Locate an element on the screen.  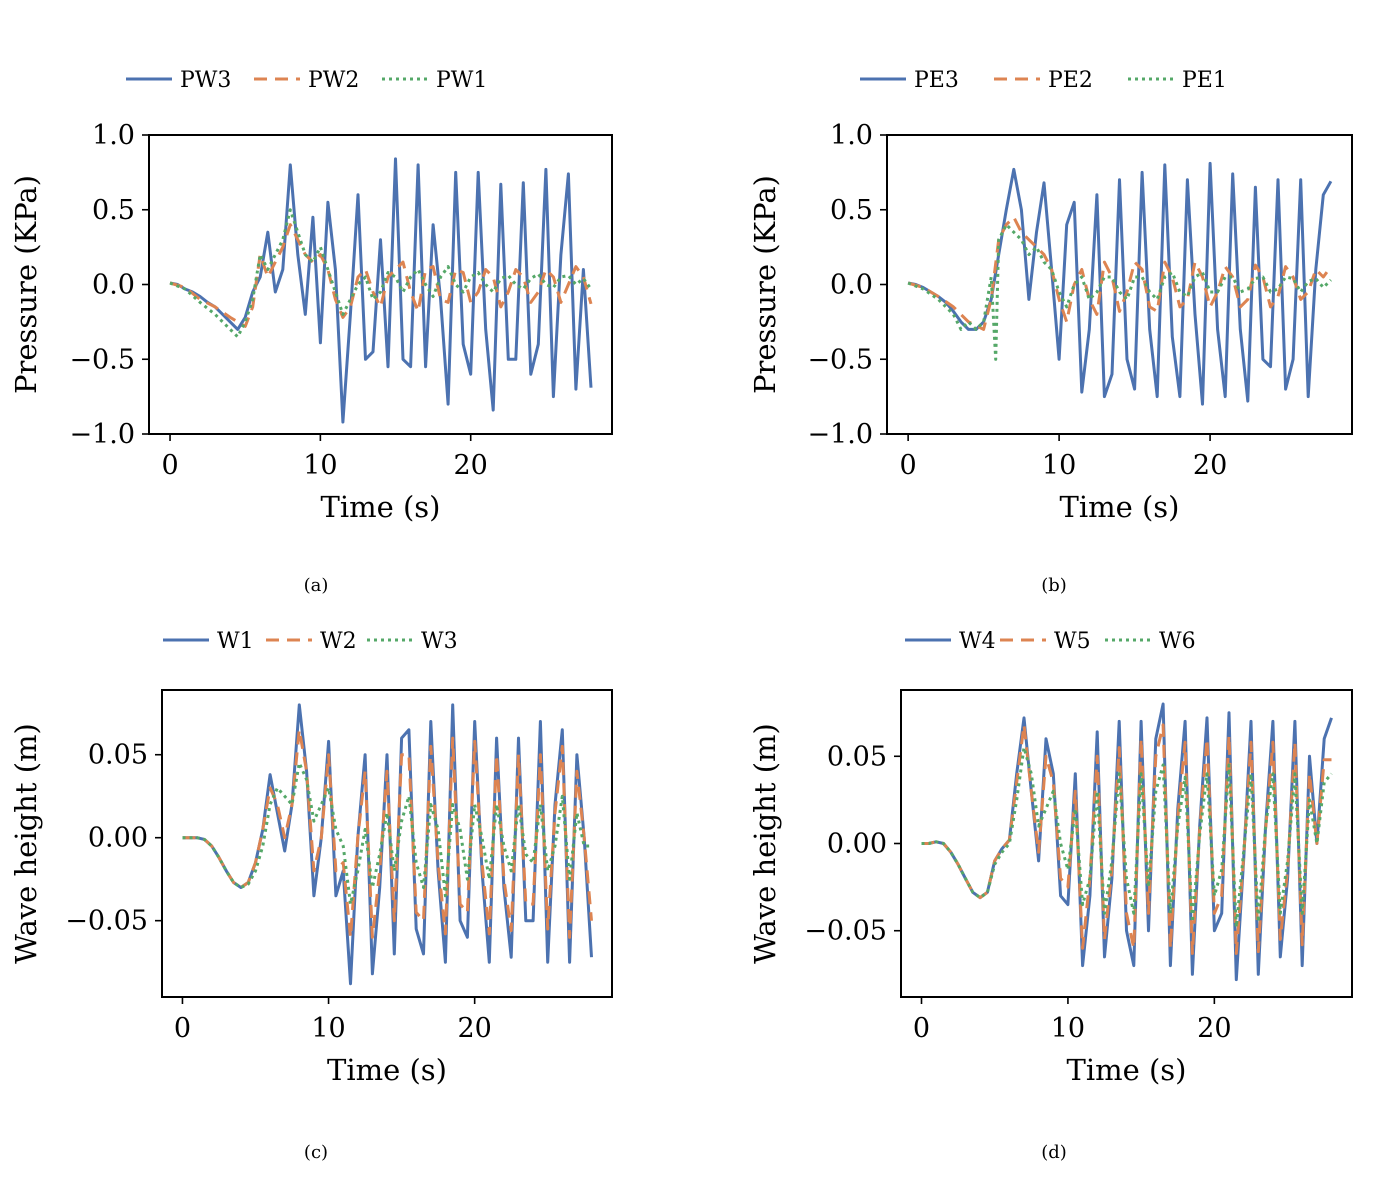
series-line-PW3 is located at coordinates (381, 290).